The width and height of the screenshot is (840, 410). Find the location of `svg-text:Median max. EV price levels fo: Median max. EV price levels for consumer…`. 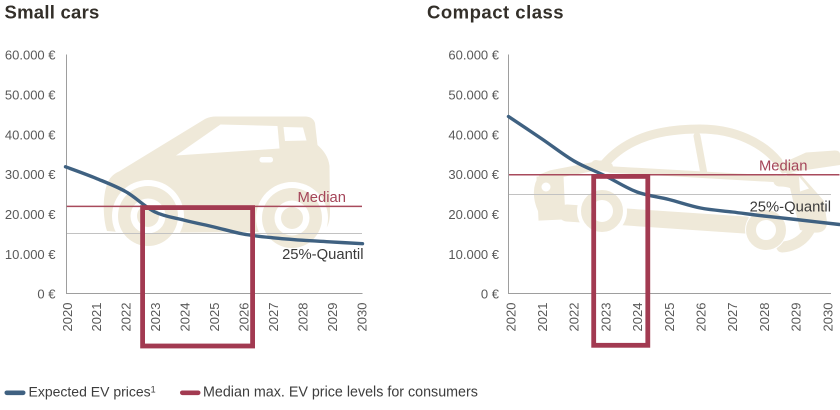

svg-text:Median max. EV price levels fo: Median max. EV price levels for consumer… is located at coordinates (340, 392).